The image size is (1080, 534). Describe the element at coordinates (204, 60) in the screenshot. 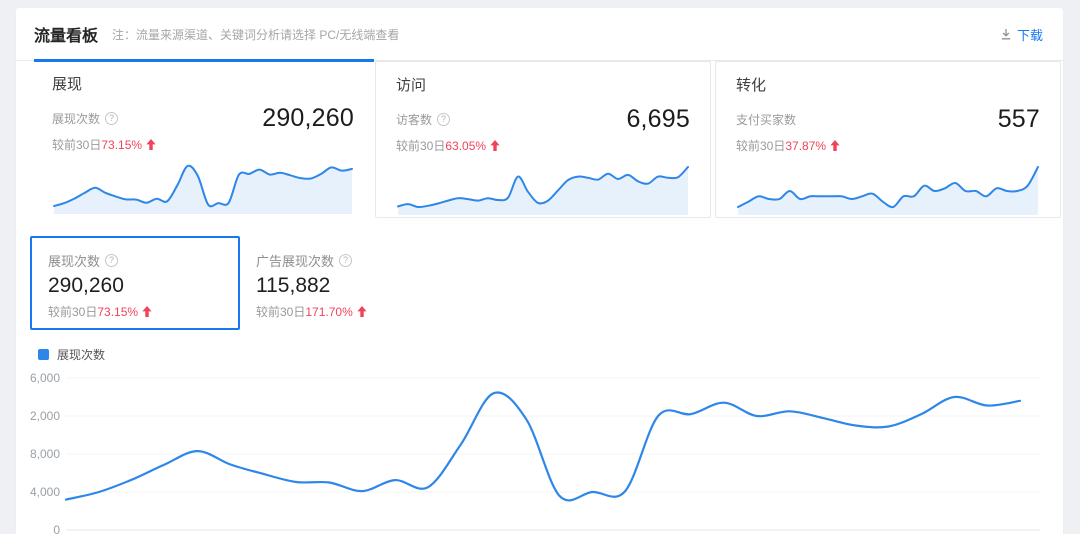

I see `active-tab-indicator` at that location.